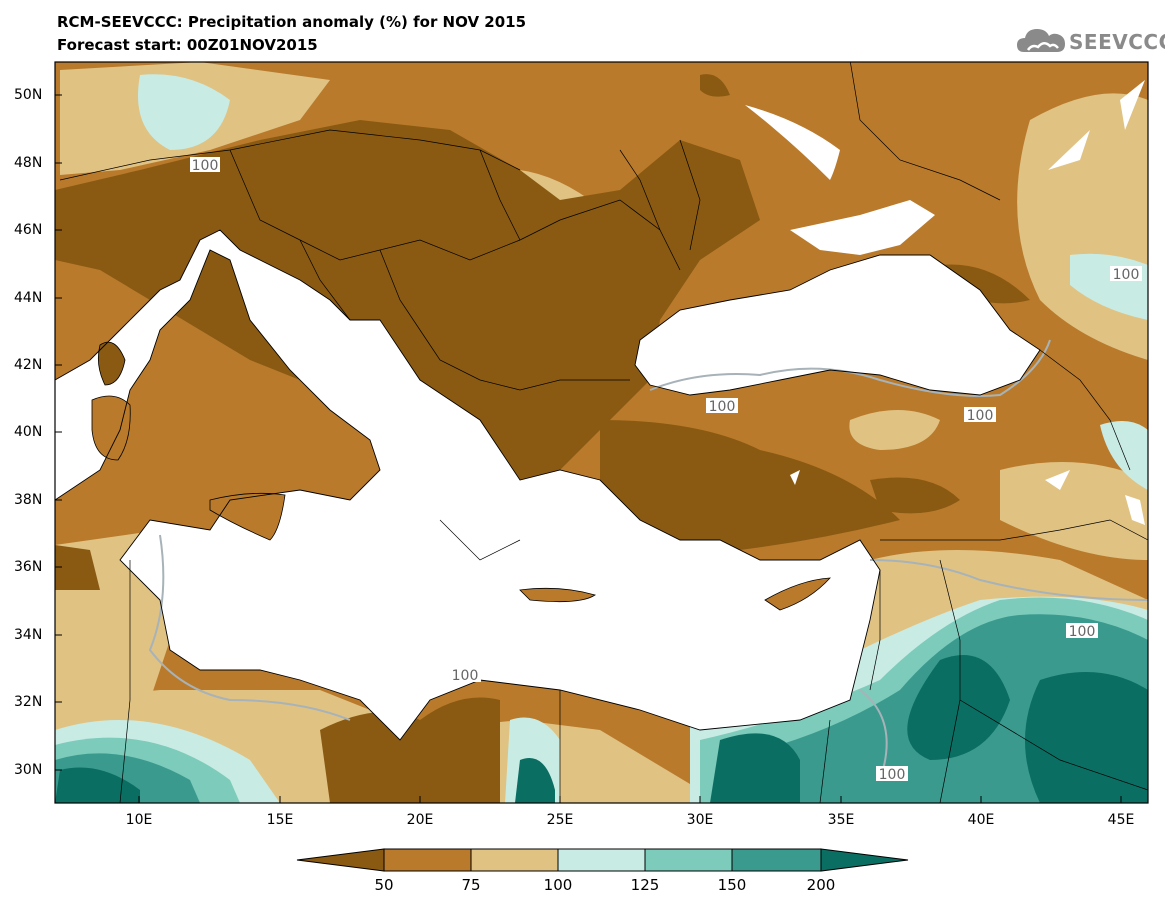 This screenshot has width=1165, height=907. I want to click on sicily, so click(247, 516).